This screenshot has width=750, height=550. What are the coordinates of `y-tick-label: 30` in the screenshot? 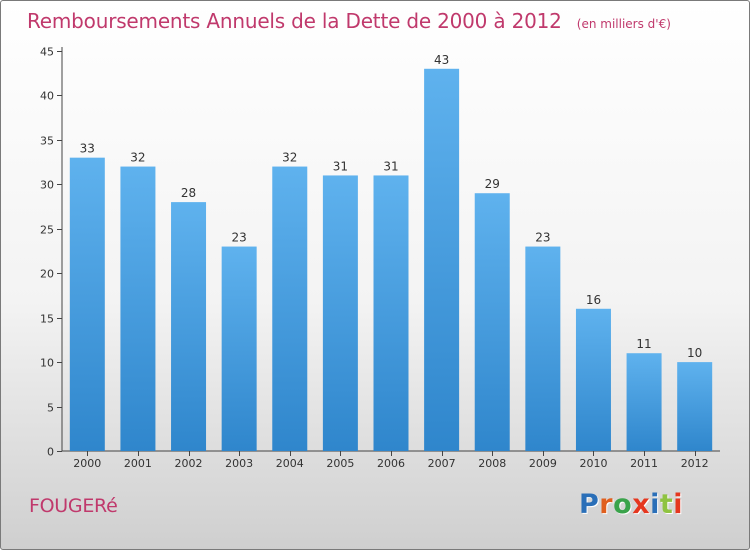 It's located at (47, 185).